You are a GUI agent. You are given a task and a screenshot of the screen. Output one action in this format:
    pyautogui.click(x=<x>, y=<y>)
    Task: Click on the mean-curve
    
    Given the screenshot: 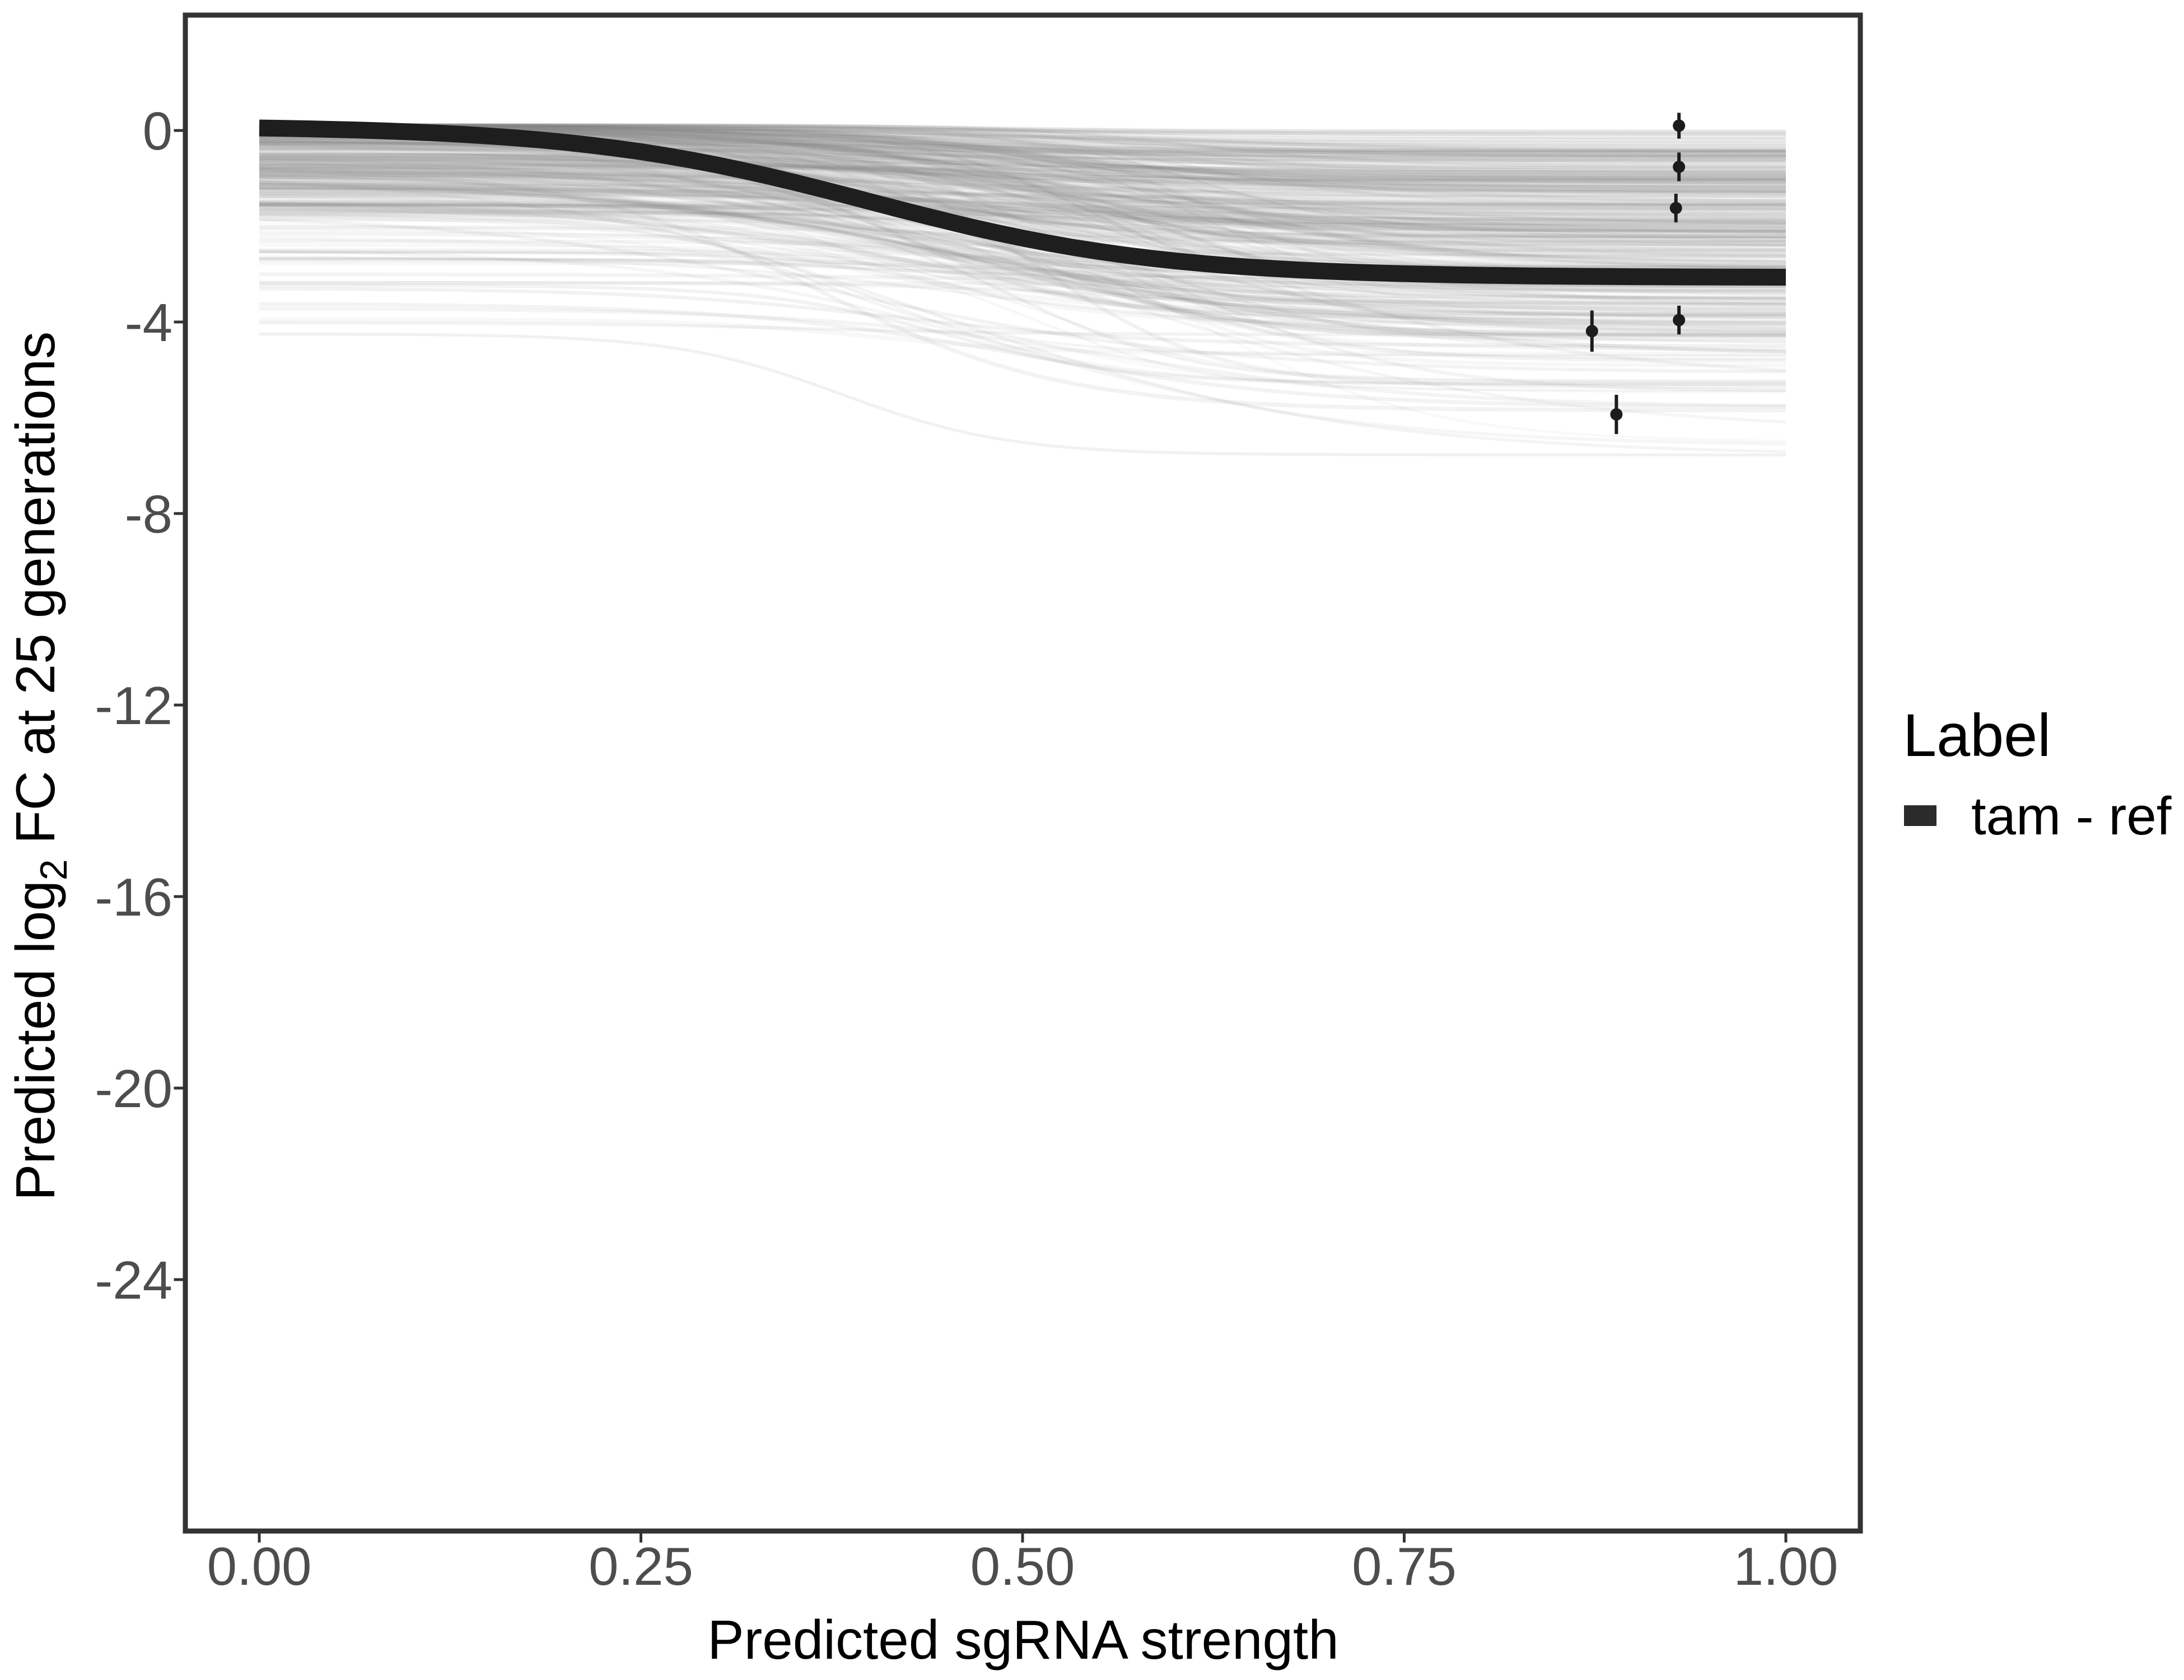 What is the action you would take?
    pyautogui.click(x=1023, y=203)
    